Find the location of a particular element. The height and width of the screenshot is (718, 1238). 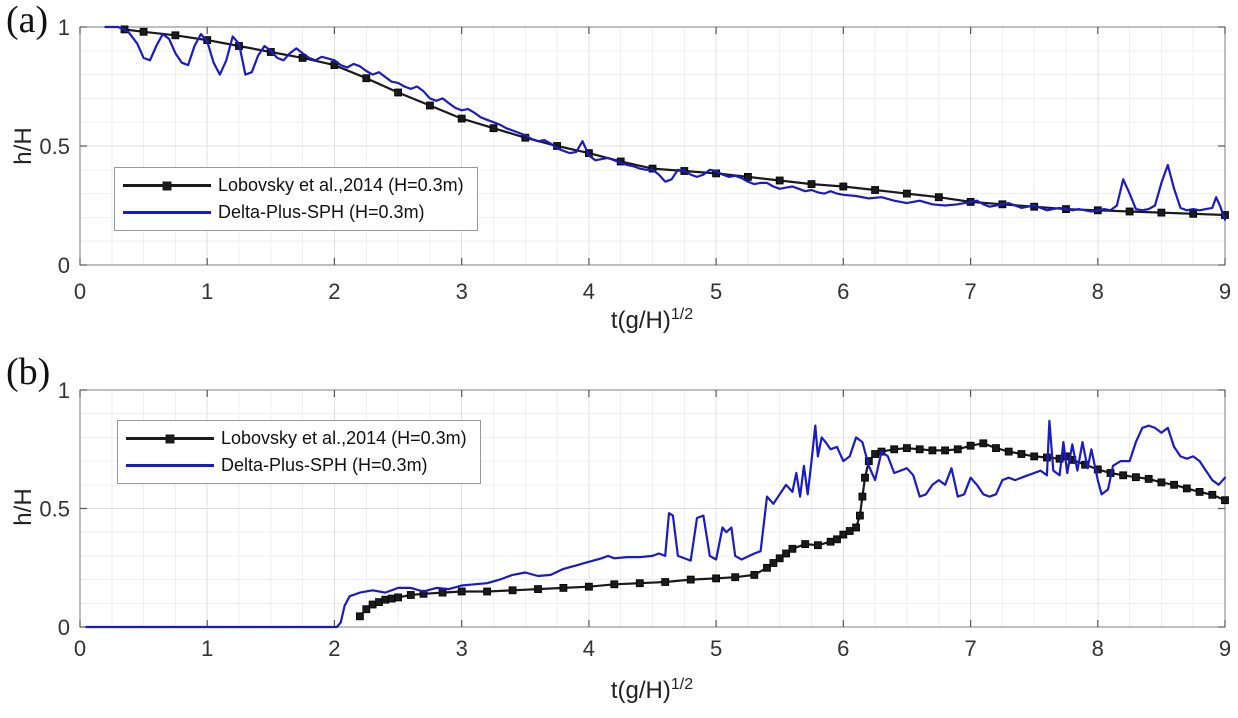

y-tick-label: 0 is located at coordinates (64, 265).